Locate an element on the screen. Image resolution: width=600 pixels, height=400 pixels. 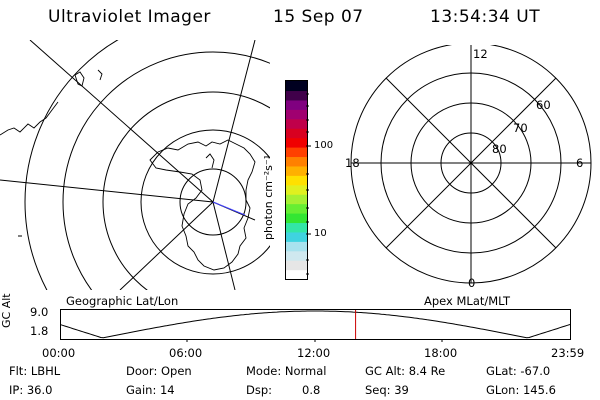
alt-xtick-1800: 18:00 is located at coordinates (441, 353).